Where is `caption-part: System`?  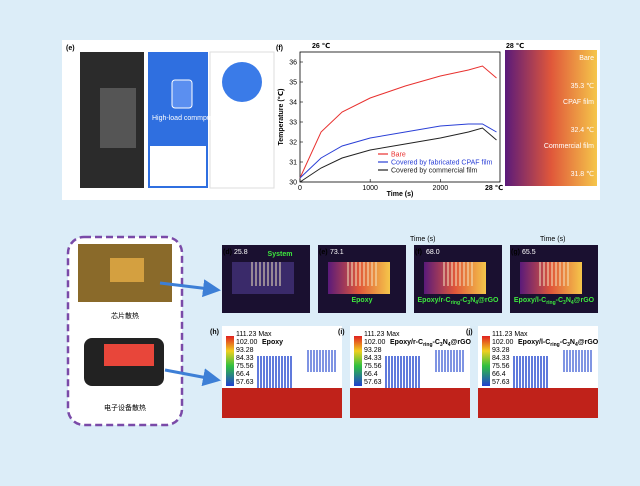
caption-part: System is located at coordinates (280, 254).